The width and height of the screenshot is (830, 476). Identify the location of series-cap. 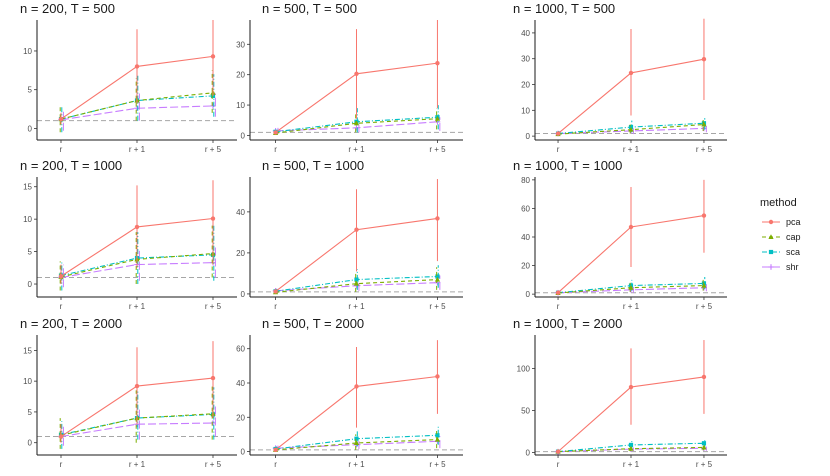
(356, 441).